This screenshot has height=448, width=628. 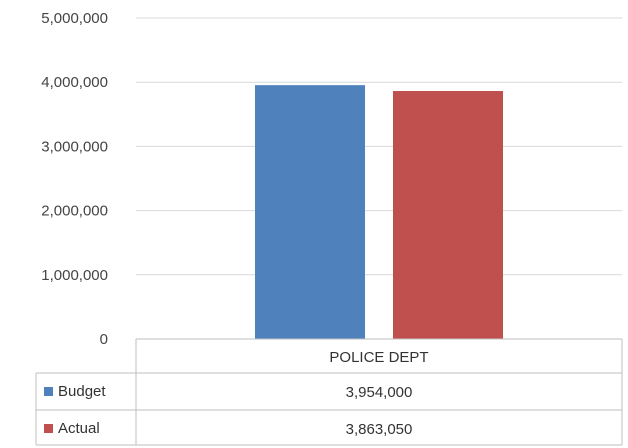 I want to click on y-tick-label: 5,000,000, so click(x=74, y=18).